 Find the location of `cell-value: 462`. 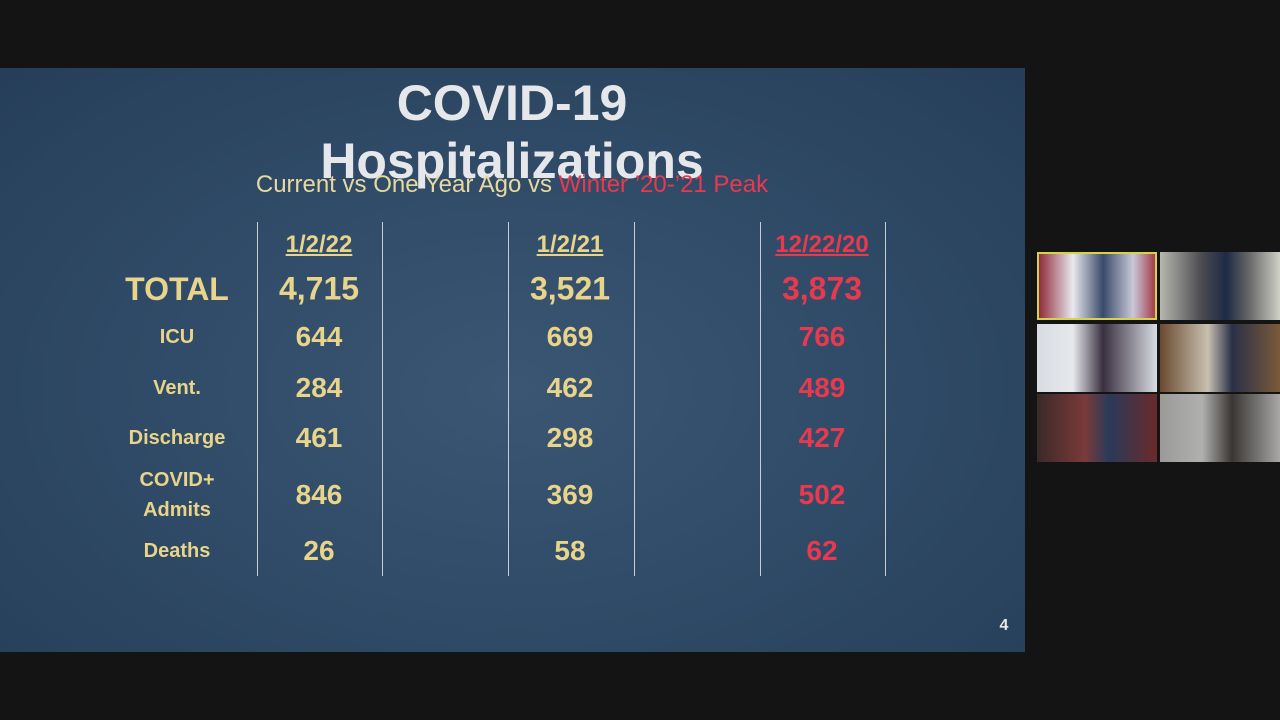

cell-value: 462 is located at coordinates (570, 387).